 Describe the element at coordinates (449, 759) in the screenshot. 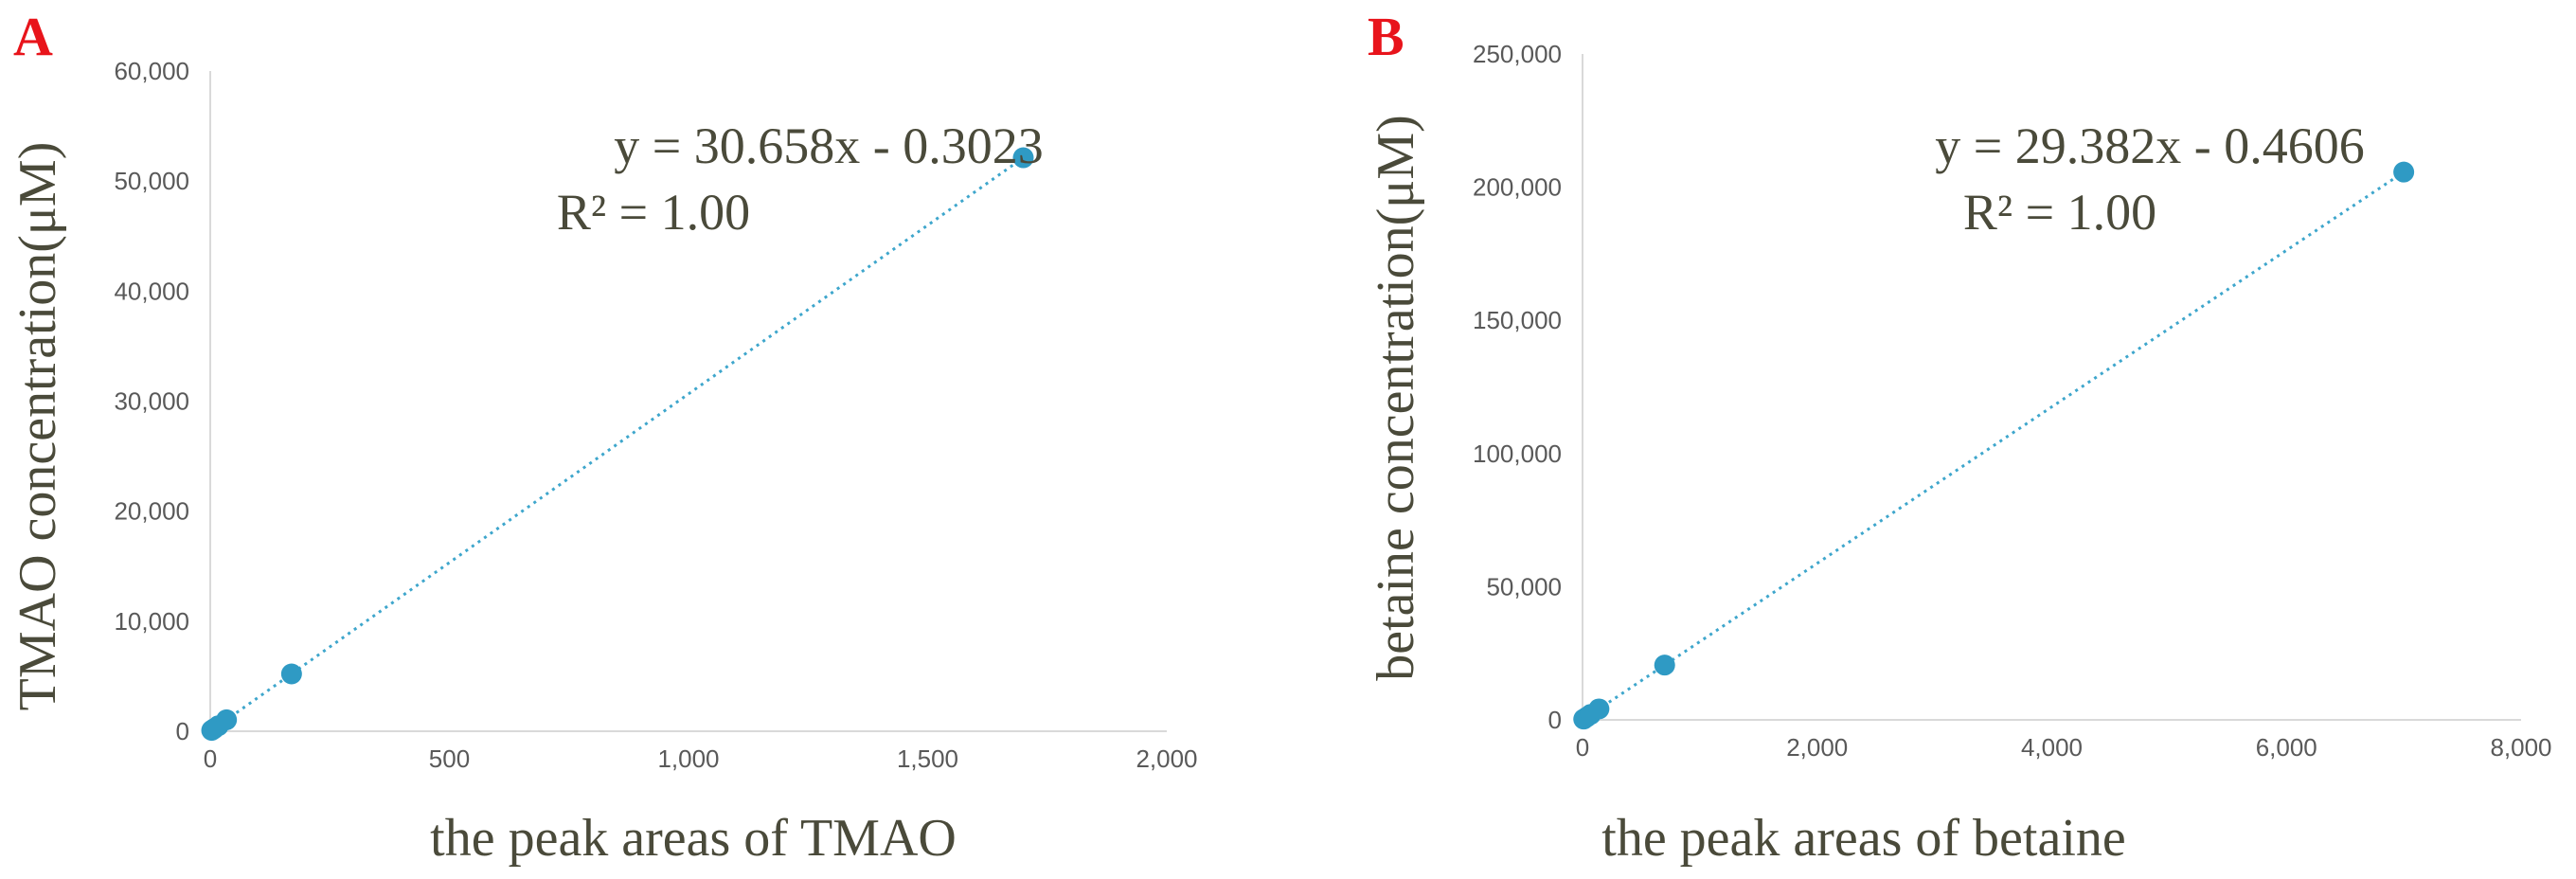

I see `x-tick-label: 500` at that location.